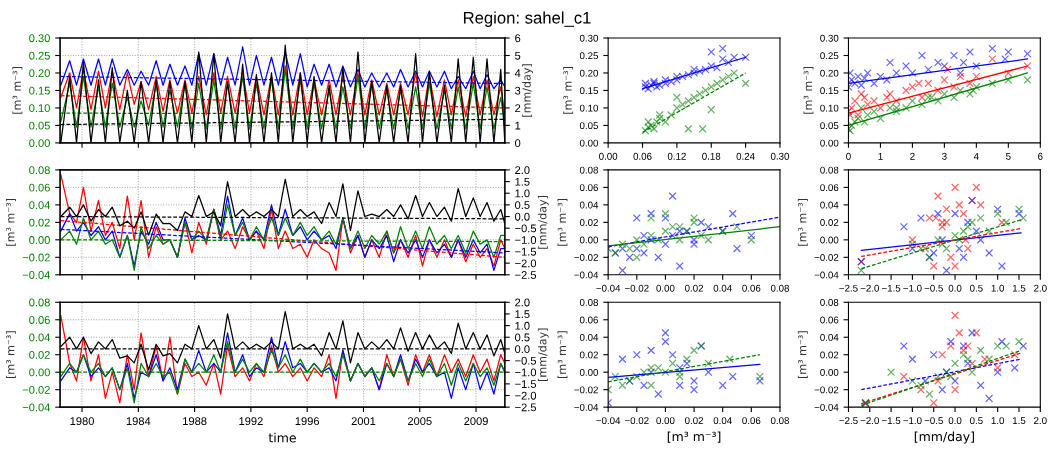 The width and height of the screenshot is (1054, 458). I want to click on y-tick-label: 0.25, so click(589, 56).